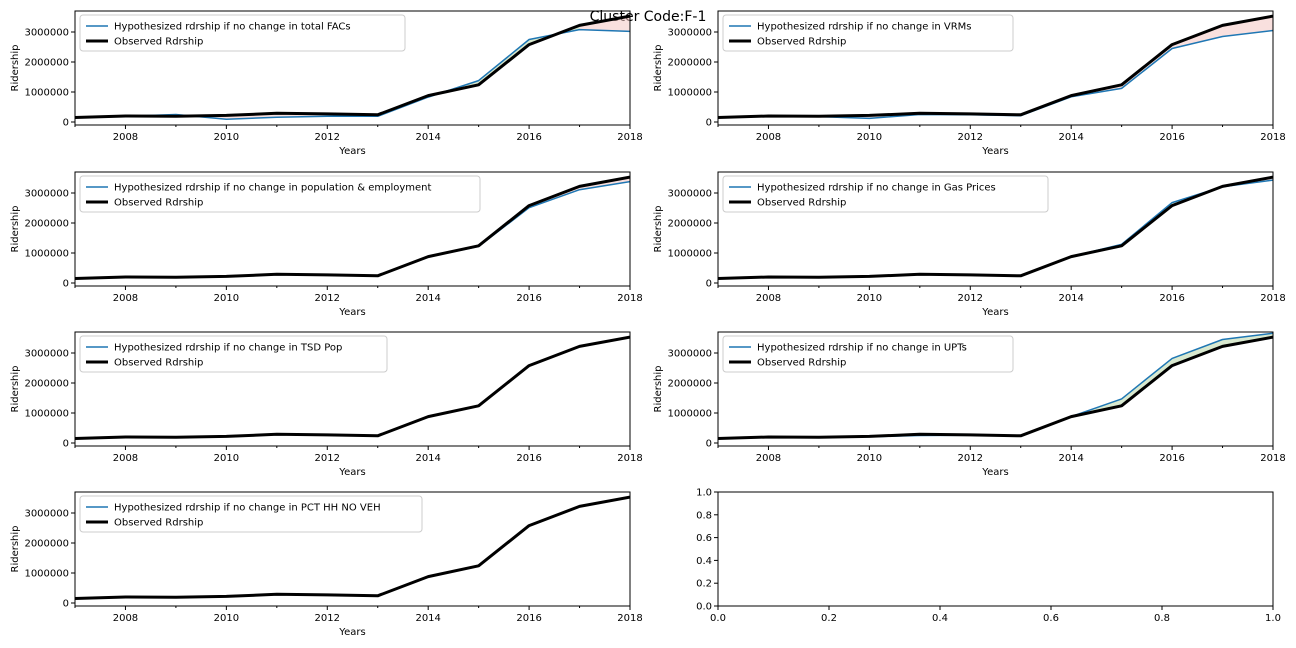 The height and width of the screenshot is (648, 1296). What do you see at coordinates (704, 607) in the screenshot?
I see `y-tick-label: 0.0` at bounding box center [704, 607].